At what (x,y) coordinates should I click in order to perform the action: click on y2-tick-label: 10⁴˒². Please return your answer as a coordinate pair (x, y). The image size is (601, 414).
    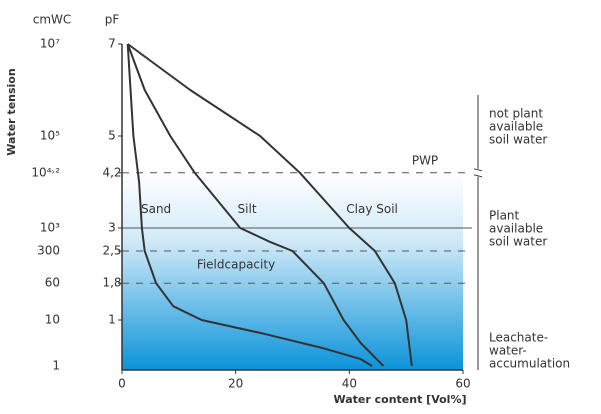
    Looking at the image, I should click on (45, 172).